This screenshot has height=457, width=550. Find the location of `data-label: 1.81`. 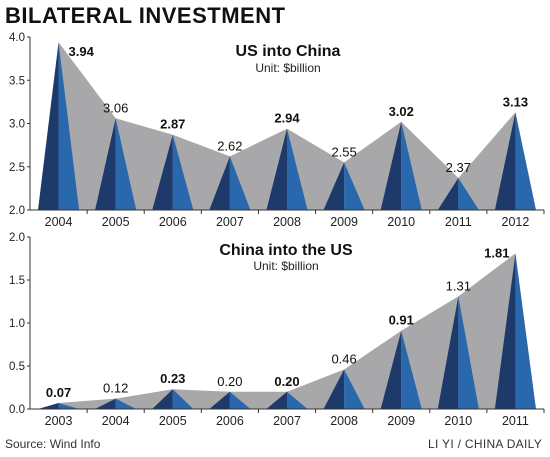

data-label: 1.81 is located at coordinates (496, 252).